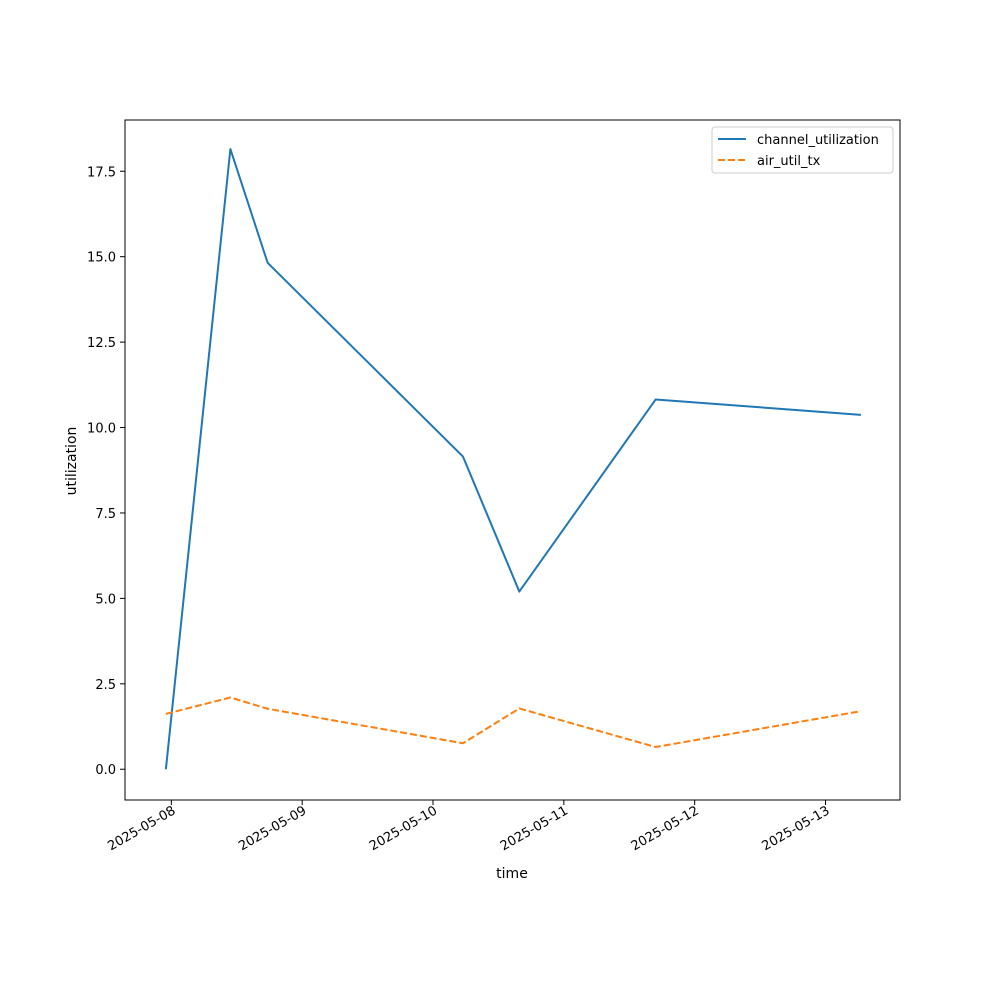 This screenshot has width=1000, height=1004. I want to click on y-tick-label: 0.0, so click(105, 770).